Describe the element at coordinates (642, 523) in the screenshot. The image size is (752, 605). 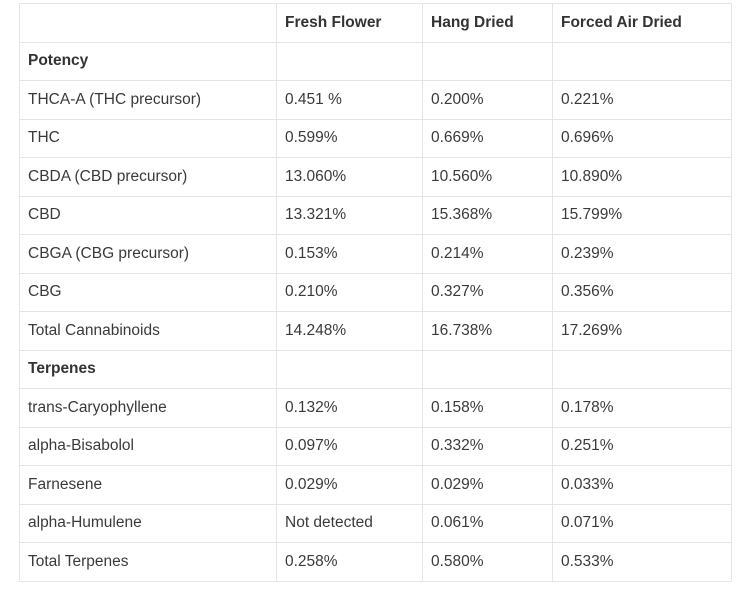
I see `value-cell: 0.071%` at that location.